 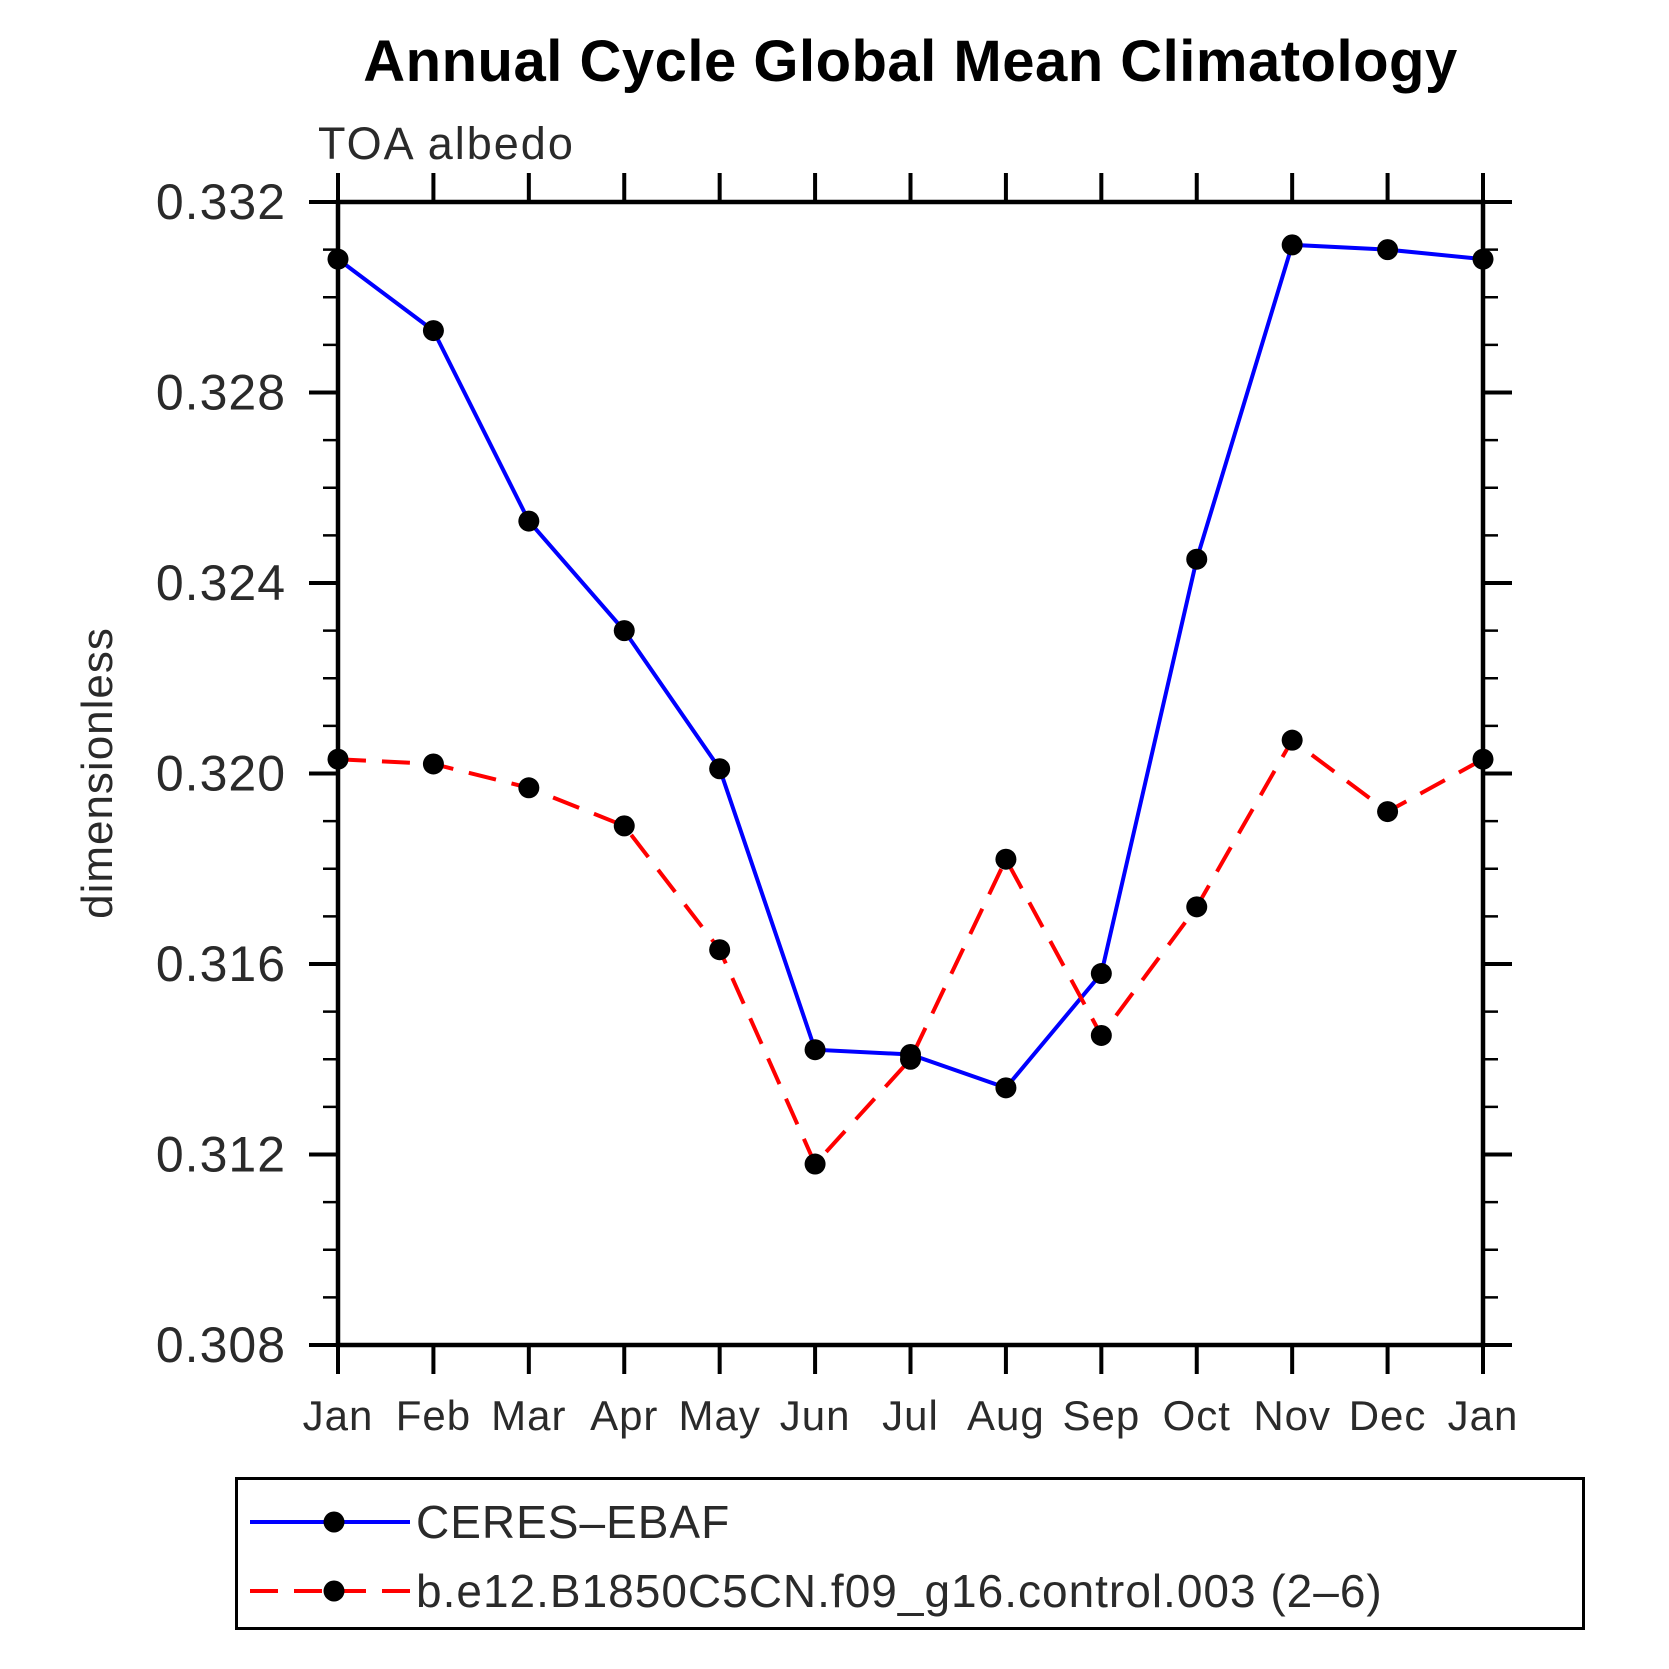 I want to click on legend-label-ceres: CERES–EBAF, so click(x=573, y=1522).